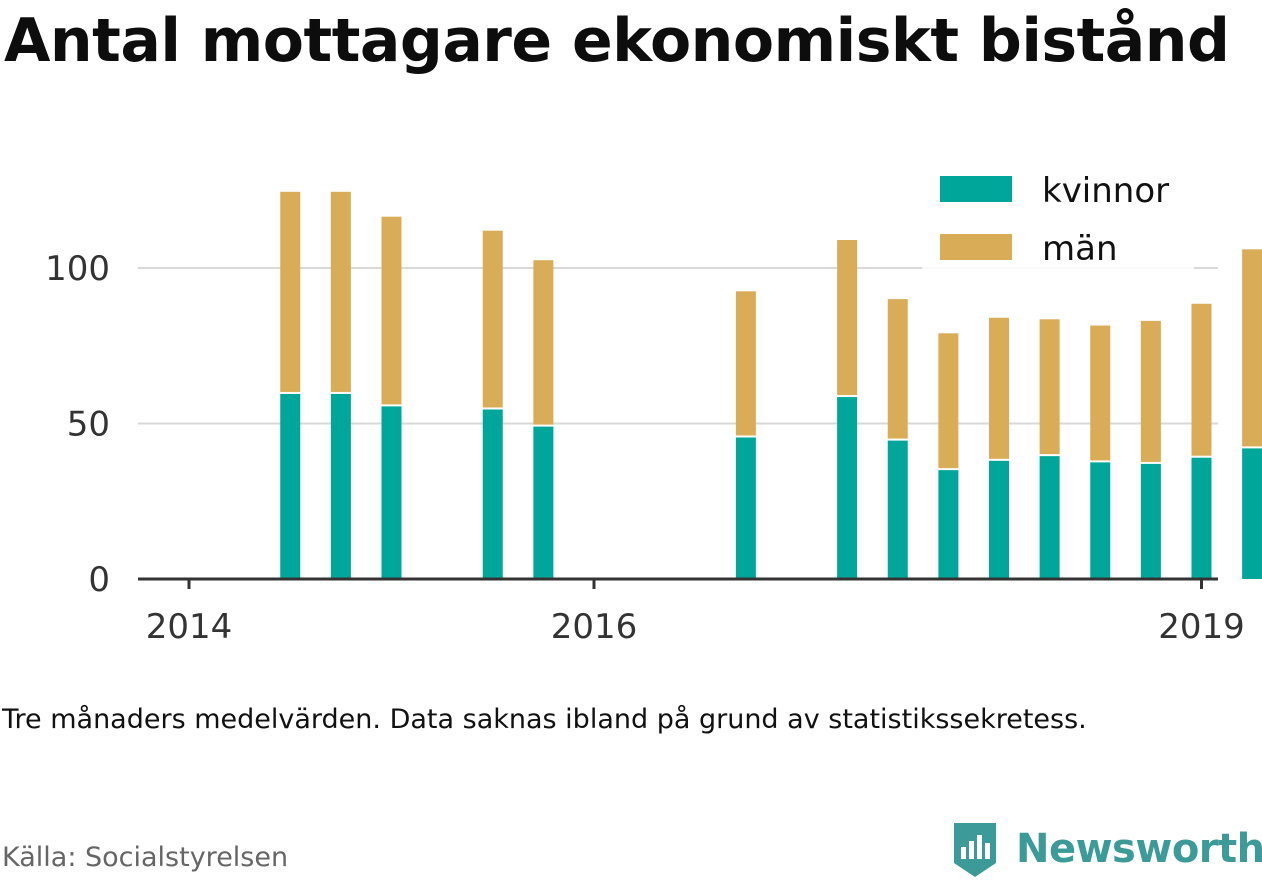  What do you see at coordinates (1105, 191) in the screenshot?
I see `legend-label-kvinnor: kvinnor` at bounding box center [1105, 191].